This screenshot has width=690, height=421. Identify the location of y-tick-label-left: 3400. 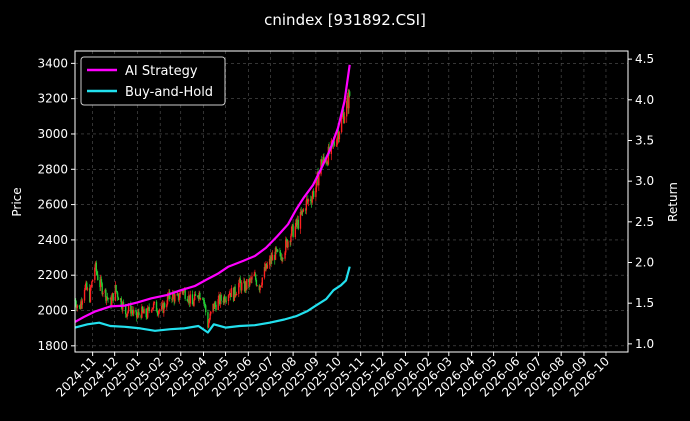
(52, 63).